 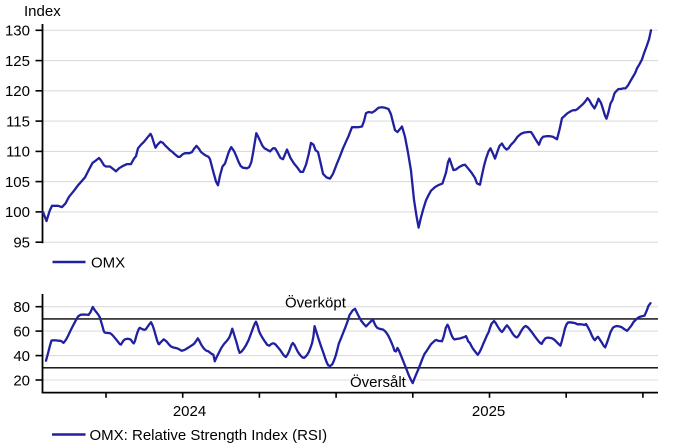 What do you see at coordinates (108, 262) in the screenshot?
I see `svg-text: OMX` at bounding box center [108, 262].